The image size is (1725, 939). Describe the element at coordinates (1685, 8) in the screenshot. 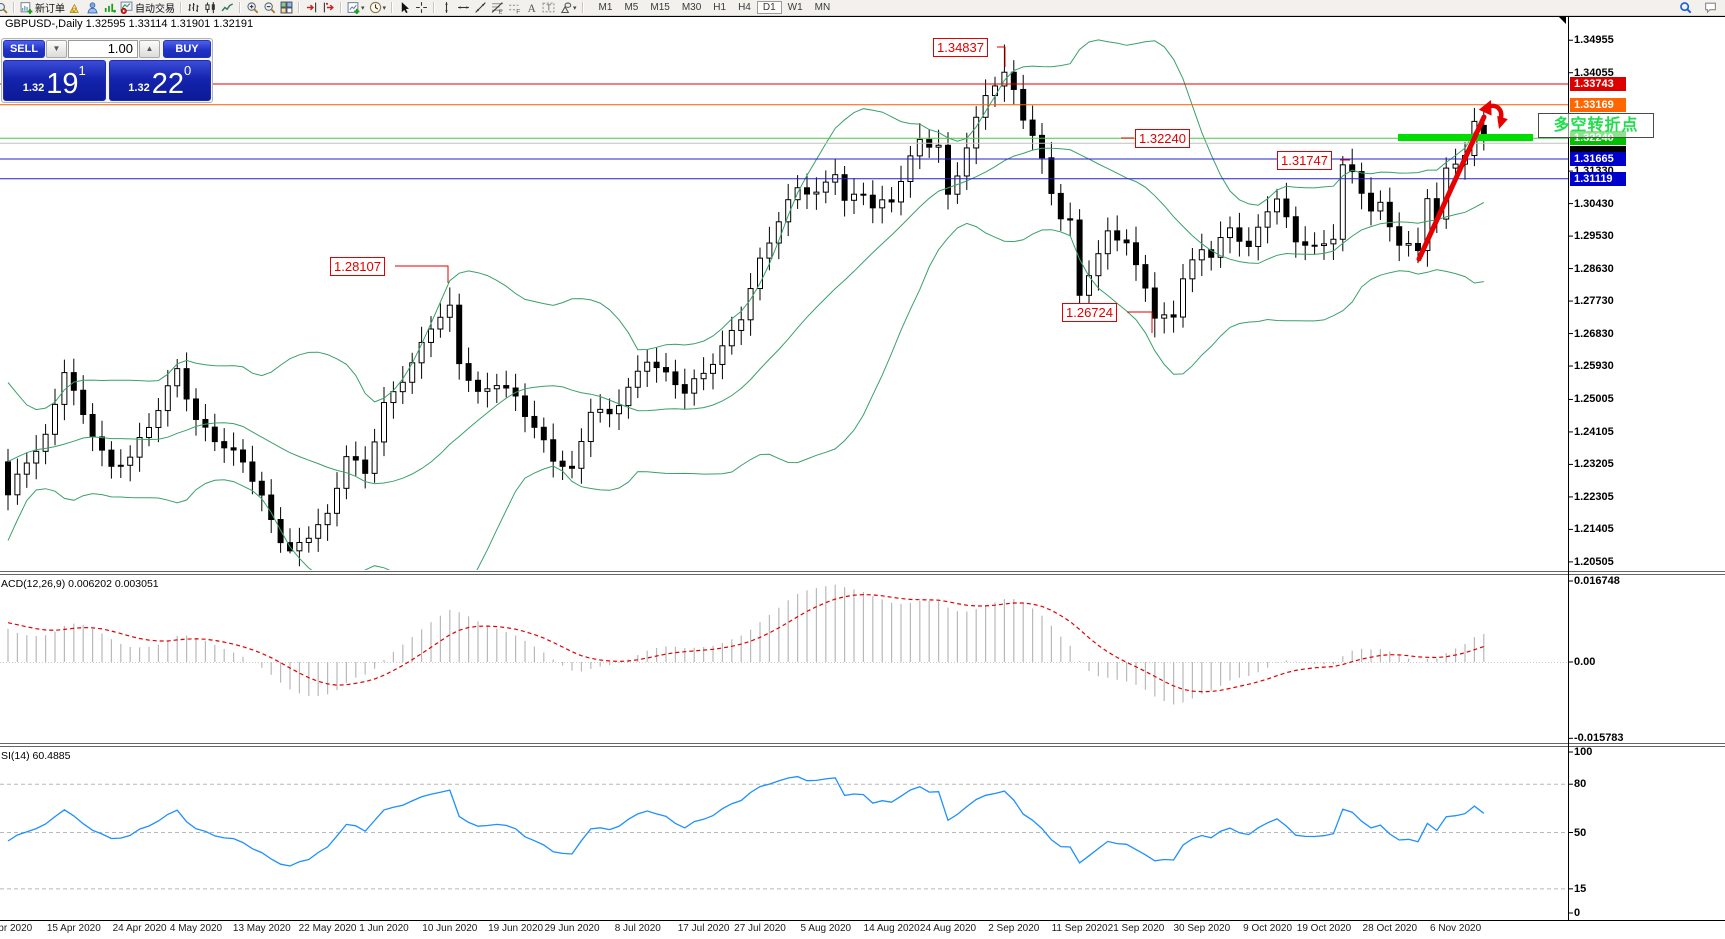

I see `search-icon` at that location.